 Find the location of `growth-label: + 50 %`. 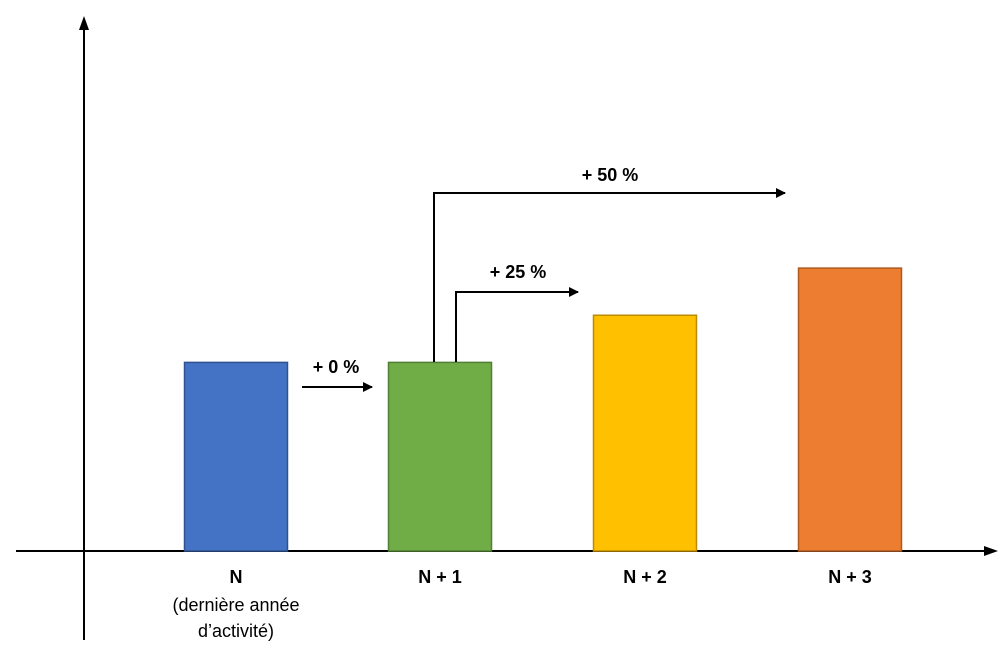

growth-label: + 50 % is located at coordinates (610, 175).